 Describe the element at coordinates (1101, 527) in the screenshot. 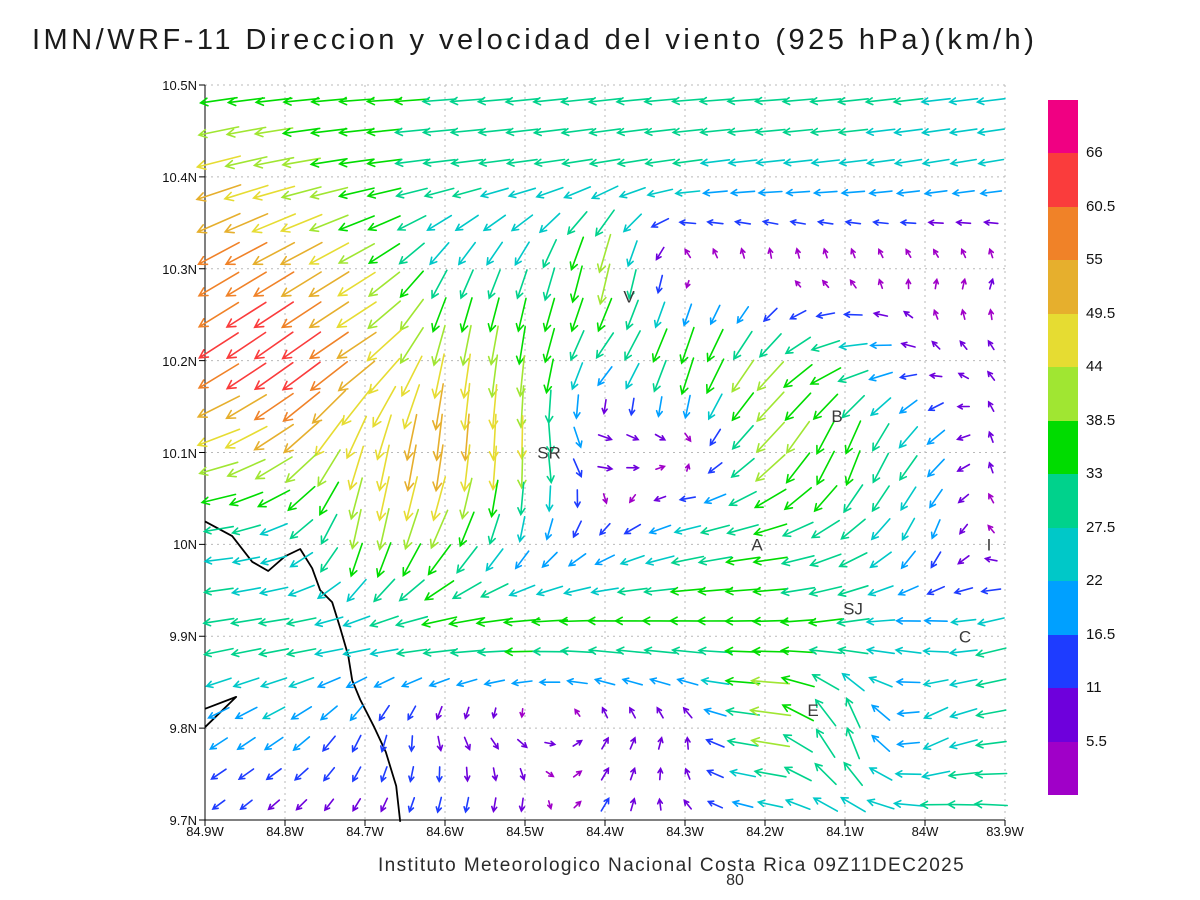

I see `colorbar-label: 27.5` at that location.